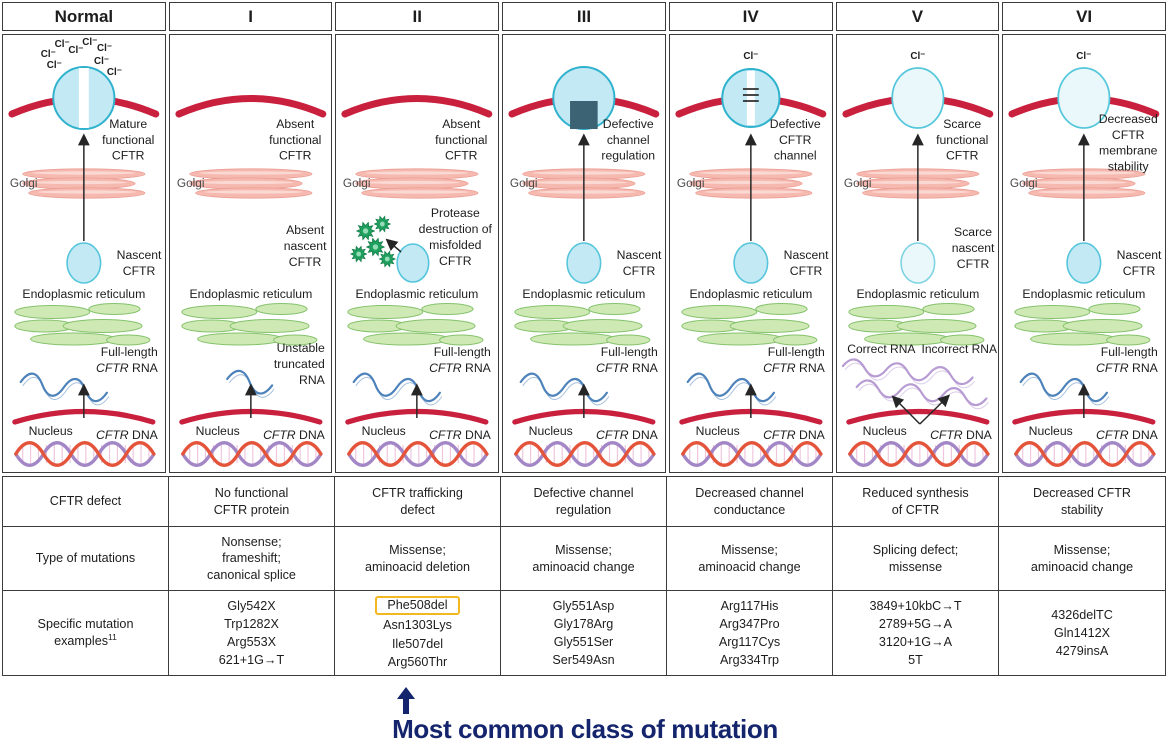 The height and width of the screenshot is (751, 1168). What do you see at coordinates (85, 640) in the screenshot?
I see `examples-label-line: examples11` at bounding box center [85, 640].